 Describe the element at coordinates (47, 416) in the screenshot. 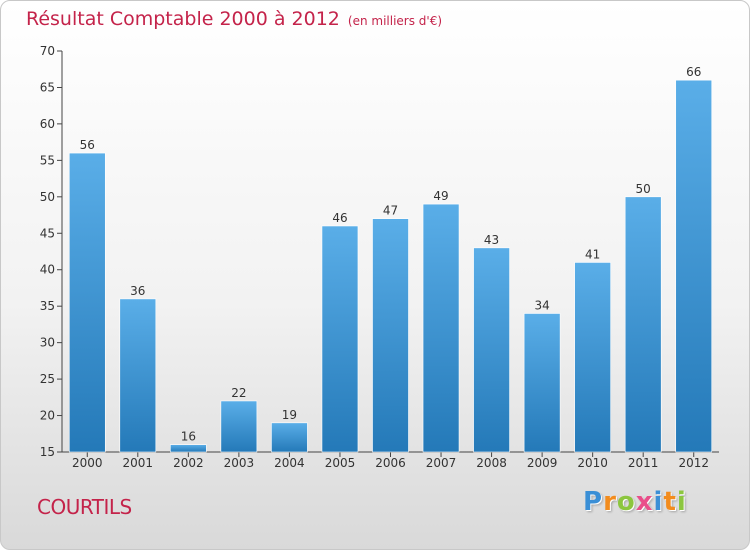

I see `y-tick-label: 20` at that location.